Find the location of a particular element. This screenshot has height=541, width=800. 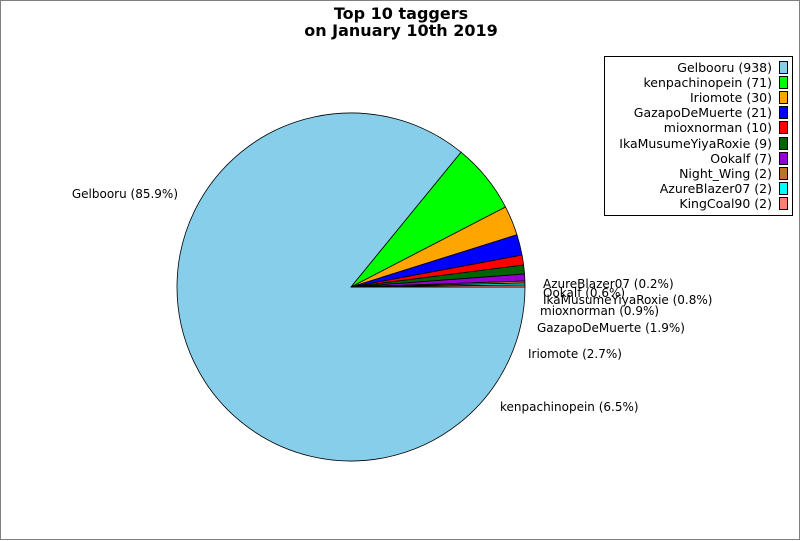

legend-label: Iriomote (30) is located at coordinates (731, 98).